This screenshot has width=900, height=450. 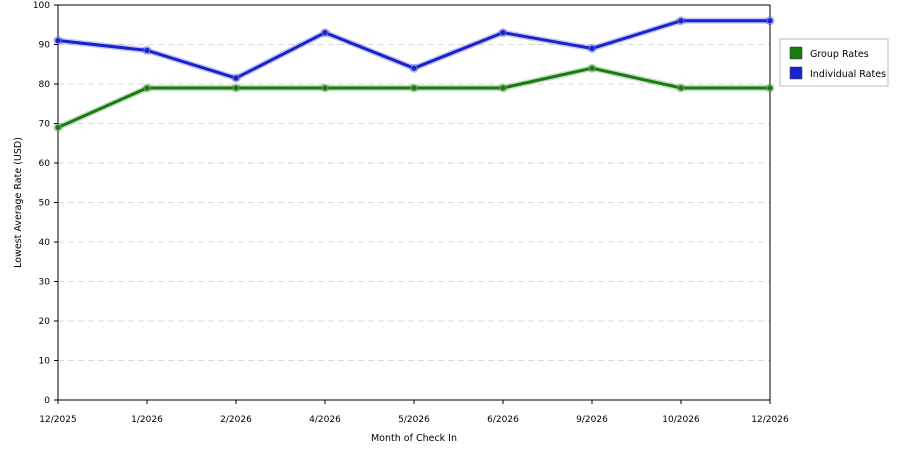 I want to click on legend: Group Rates Individual Rates, so click(x=834, y=62).